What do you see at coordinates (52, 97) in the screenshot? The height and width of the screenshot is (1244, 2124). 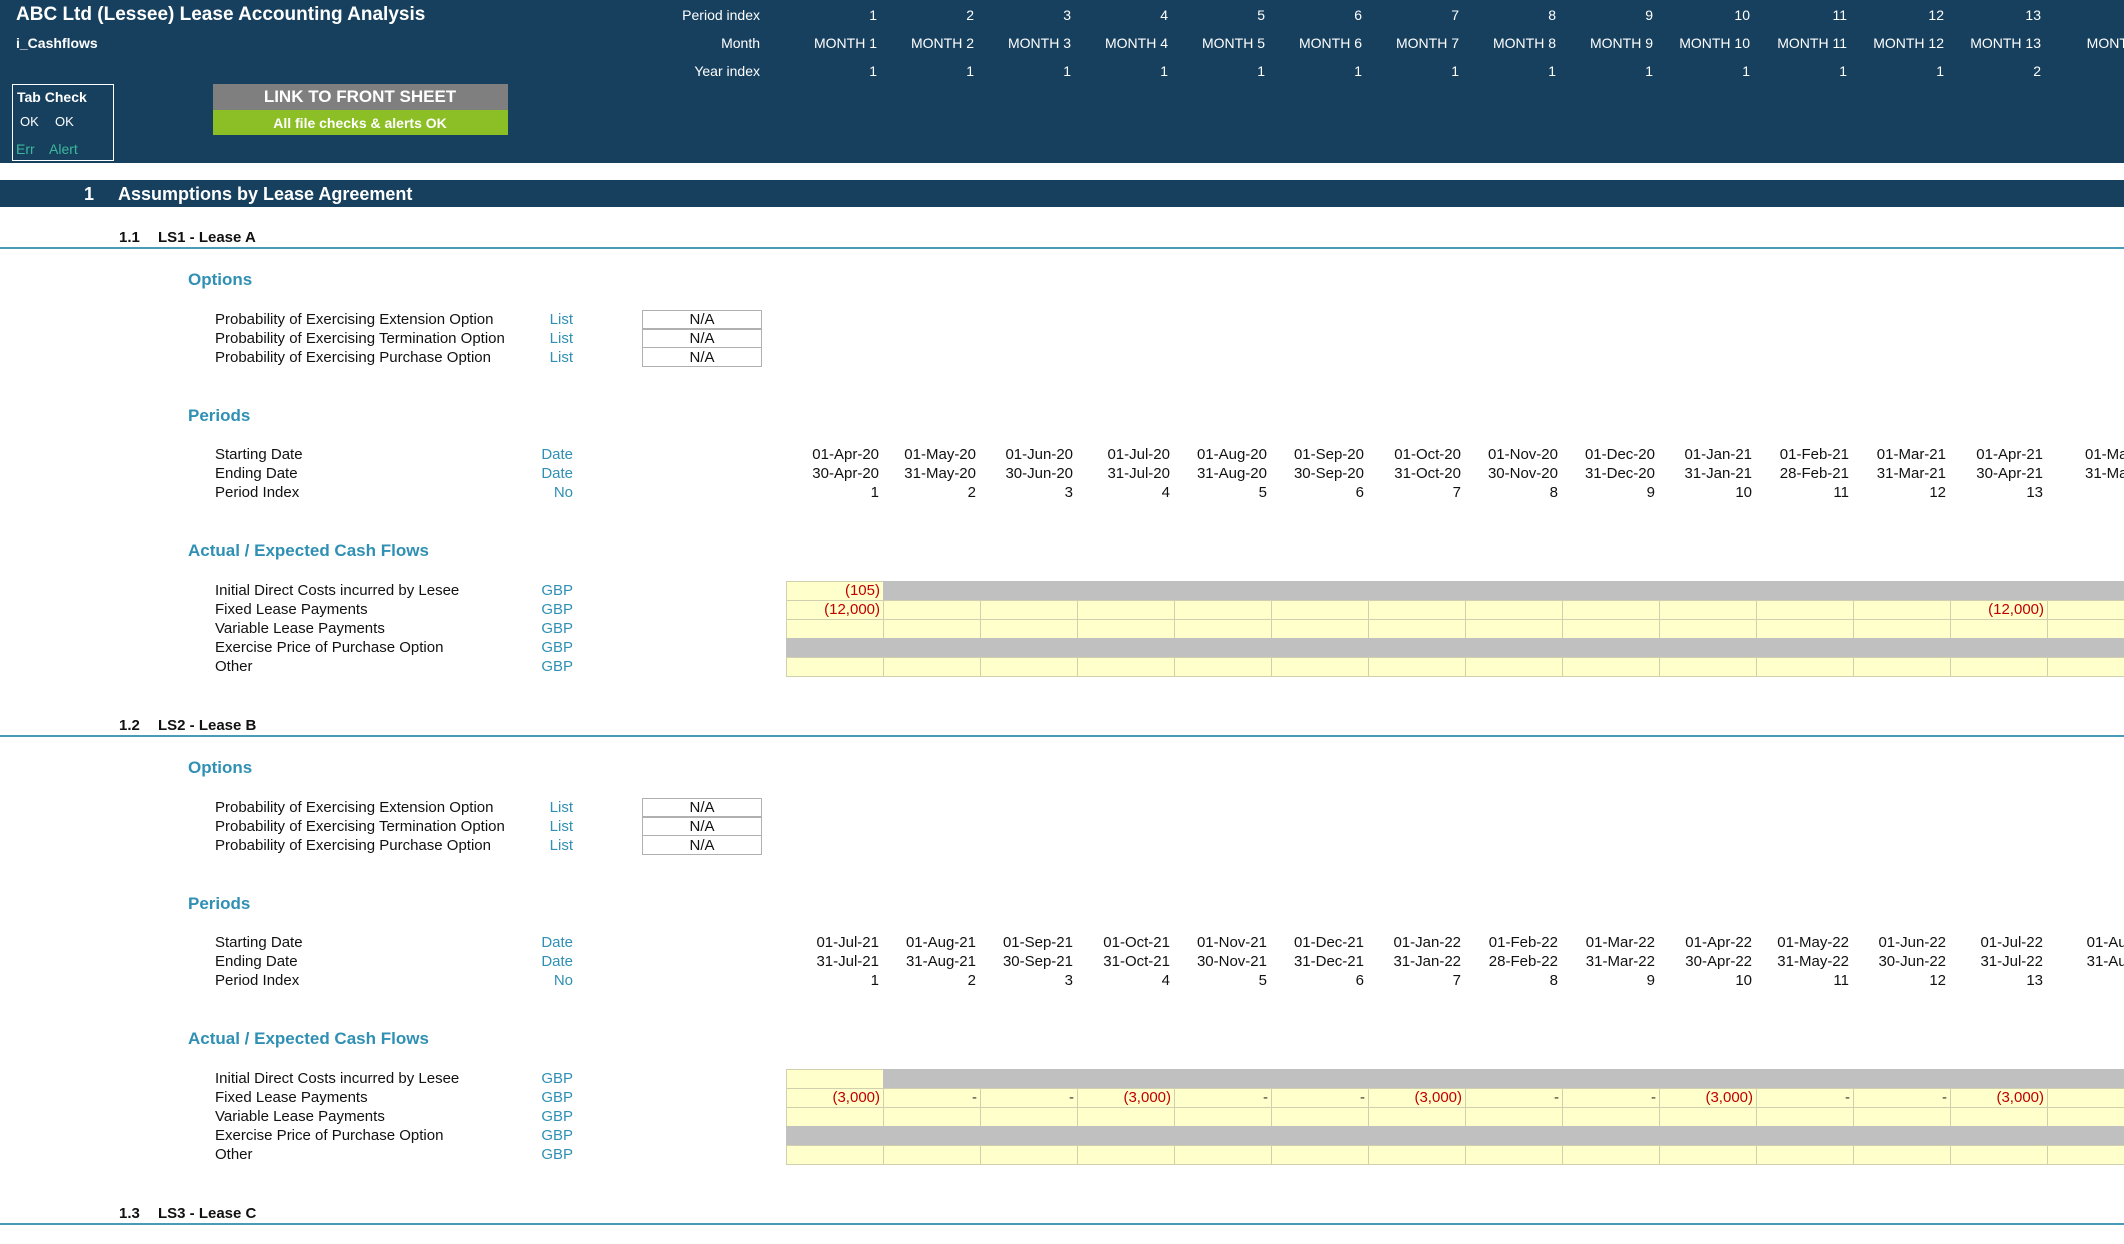 I see `tab-check-title: Tab Check` at bounding box center [52, 97].